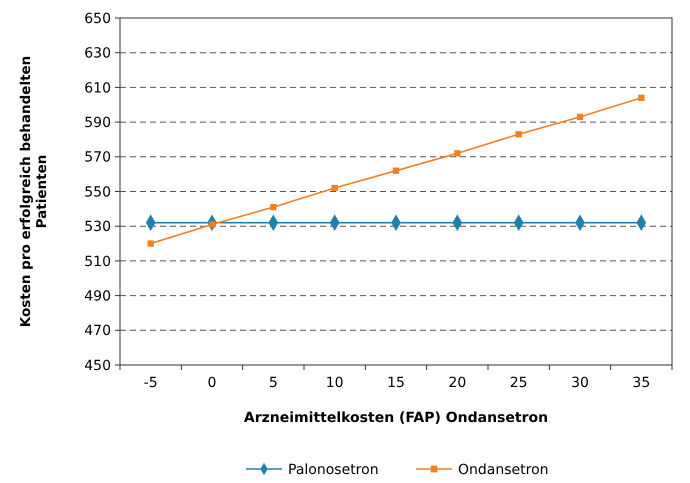 The height and width of the screenshot is (483, 690). What do you see at coordinates (97, 262) in the screenshot?
I see `y-tick-label: 510` at bounding box center [97, 262].